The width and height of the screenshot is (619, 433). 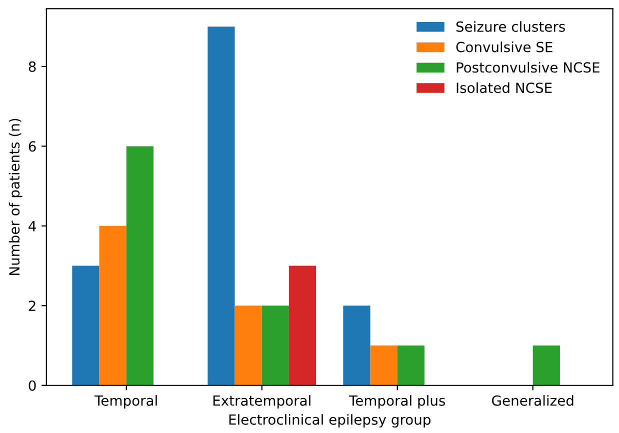 What do you see at coordinates (32, 66) in the screenshot?
I see `y-tick-label: 8` at bounding box center [32, 66].